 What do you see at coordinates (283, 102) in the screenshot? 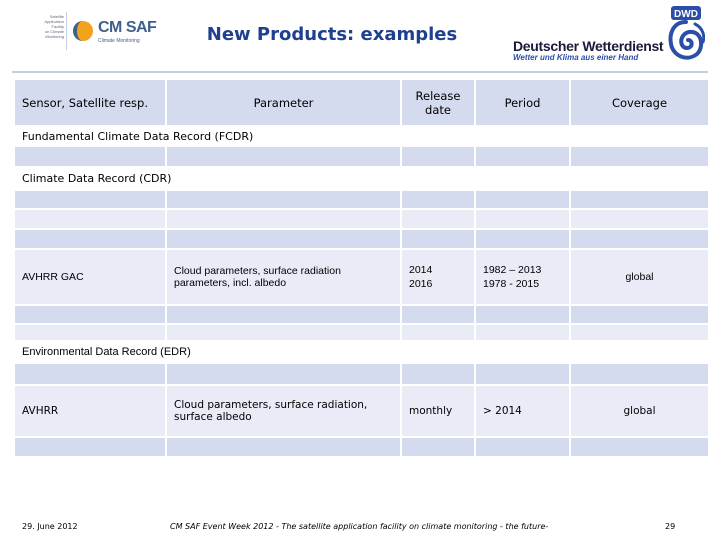
I see `header-parameter: Parameter` at bounding box center [283, 102].